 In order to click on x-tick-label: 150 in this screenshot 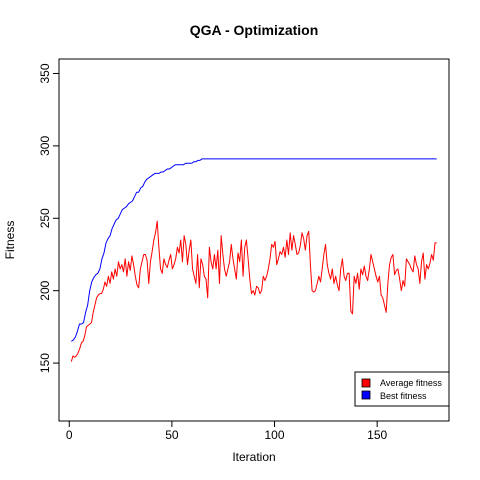, I will do `click(377, 435)`.